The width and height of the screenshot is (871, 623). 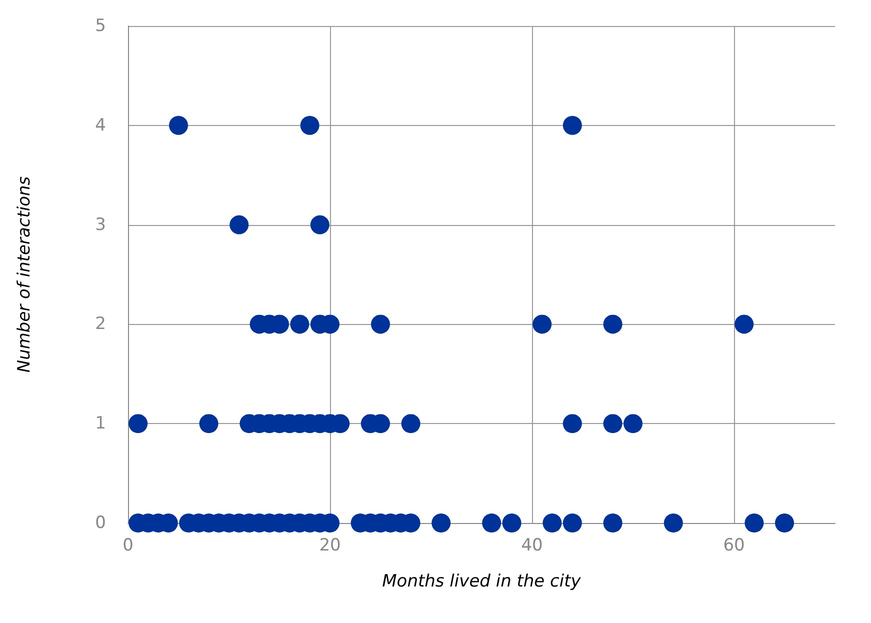 What do you see at coordinates (100, 224) in the screenshot?
I see `y-tick-label: 3` at bounding box center [100, 224].